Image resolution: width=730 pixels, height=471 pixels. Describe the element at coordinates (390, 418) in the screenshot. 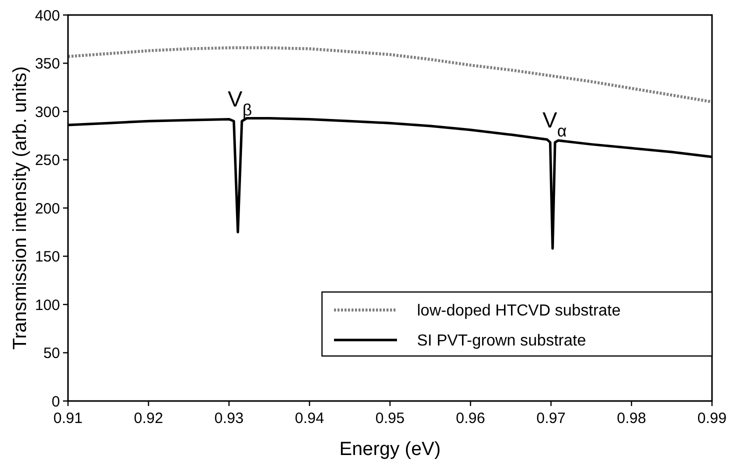

I see `x-tick-label: 0.95` at that location.